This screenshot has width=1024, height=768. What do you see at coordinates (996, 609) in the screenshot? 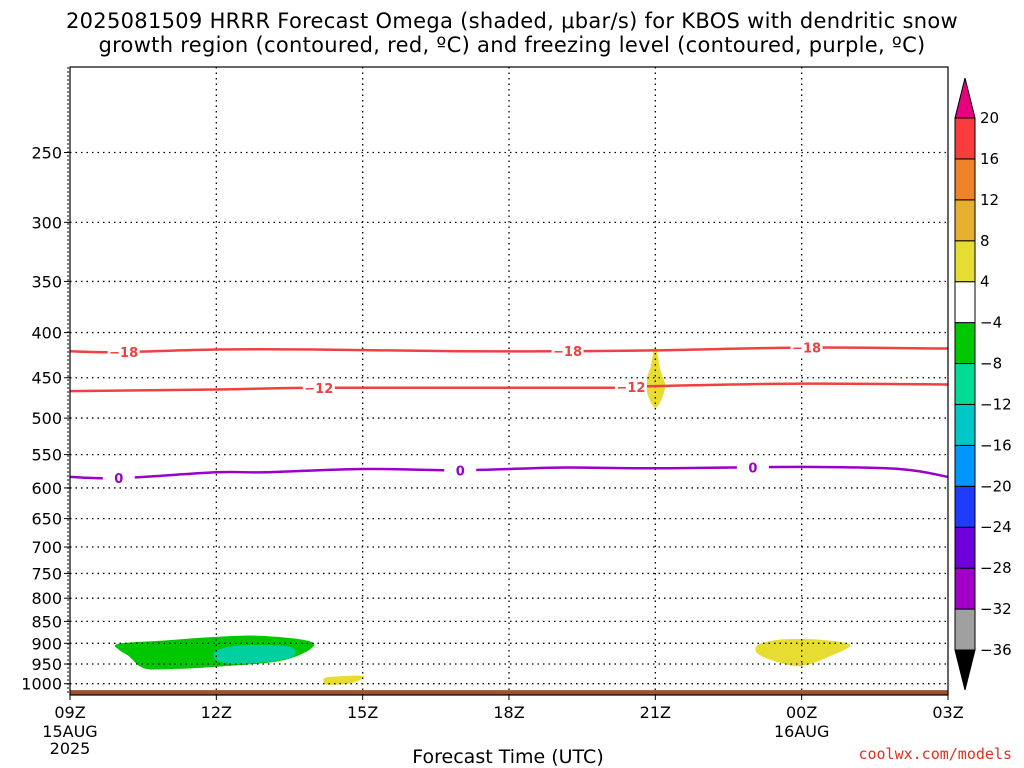
I see `colorbar-label: −32` at bounding box center [996, 609].